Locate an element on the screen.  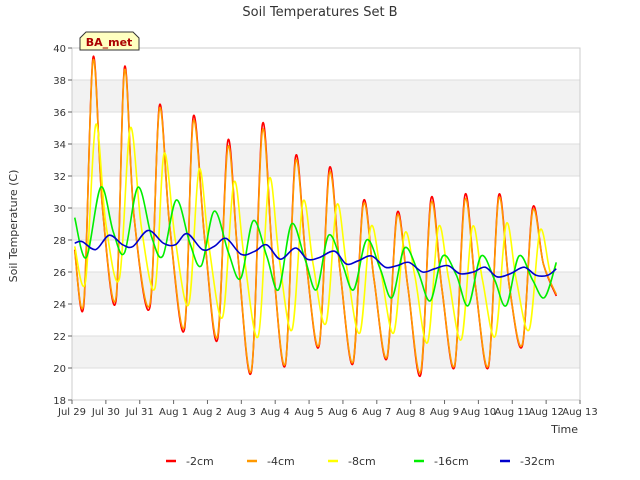
x-tick-label: Jul 30 is located at coordinates (105, 412).